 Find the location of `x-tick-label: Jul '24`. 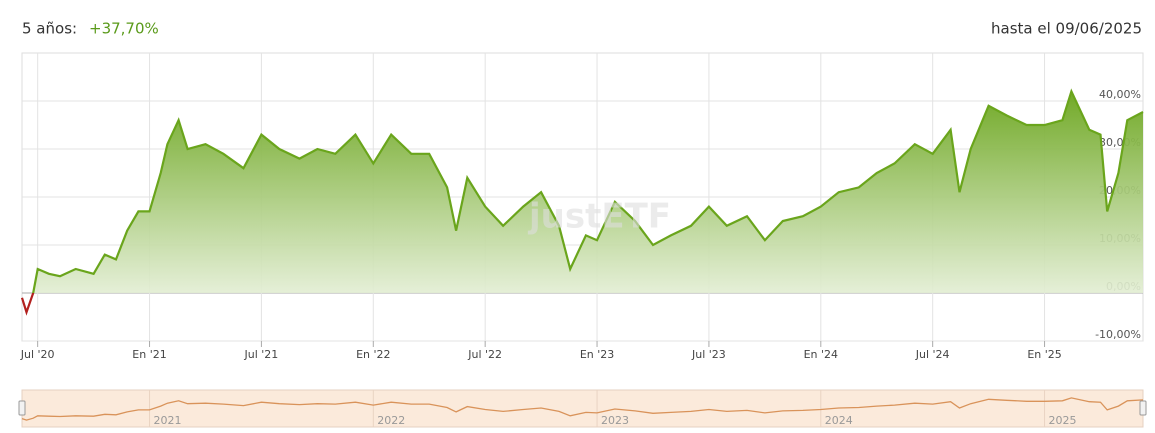

x-tick-label: Jul '24 is located at coordinates (932, 354).